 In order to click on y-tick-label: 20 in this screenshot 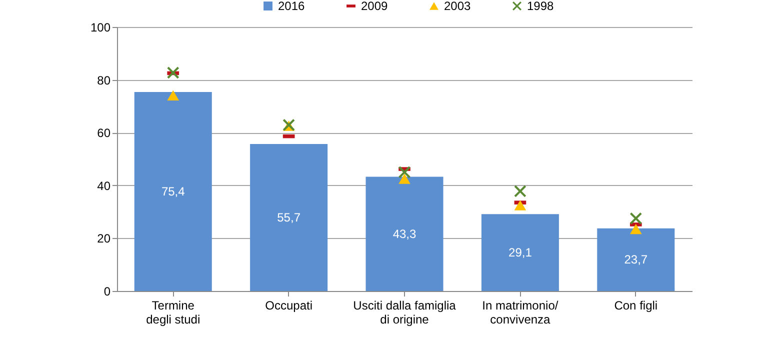, I will do `click(104, 239)`.